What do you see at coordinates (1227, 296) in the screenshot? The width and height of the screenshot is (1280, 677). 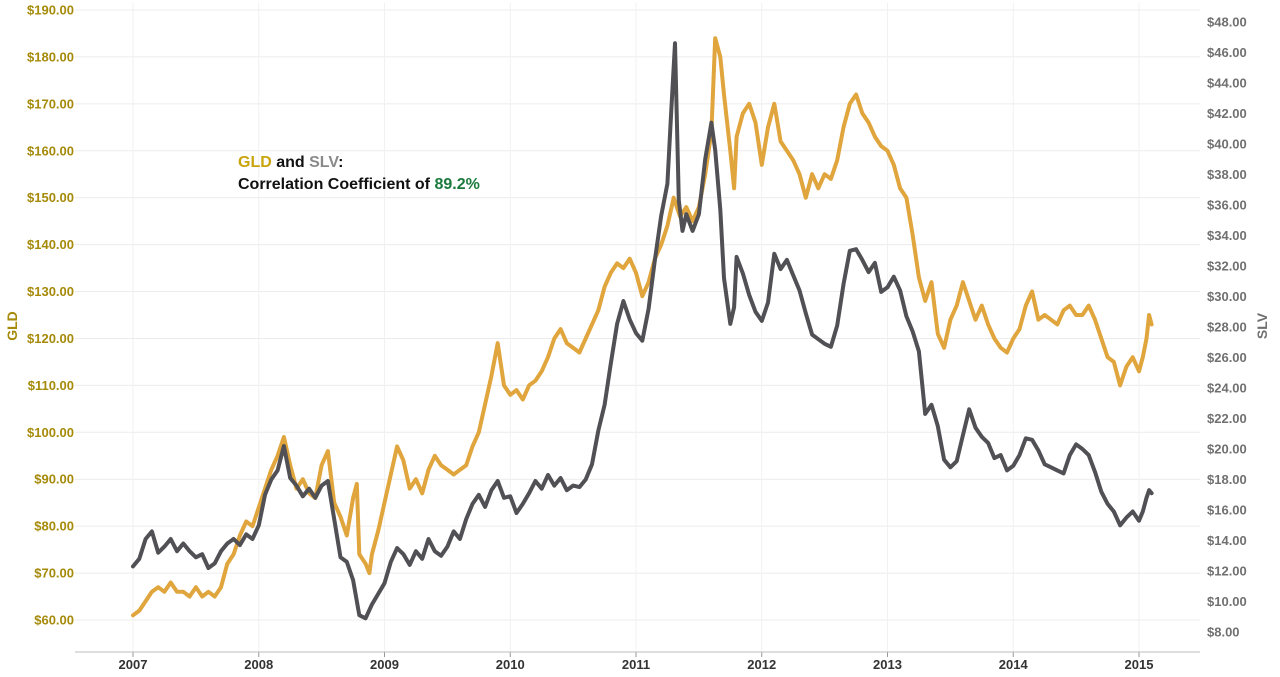 I see `right-tick-label: $30.00` at bounding box center [1227, 296].